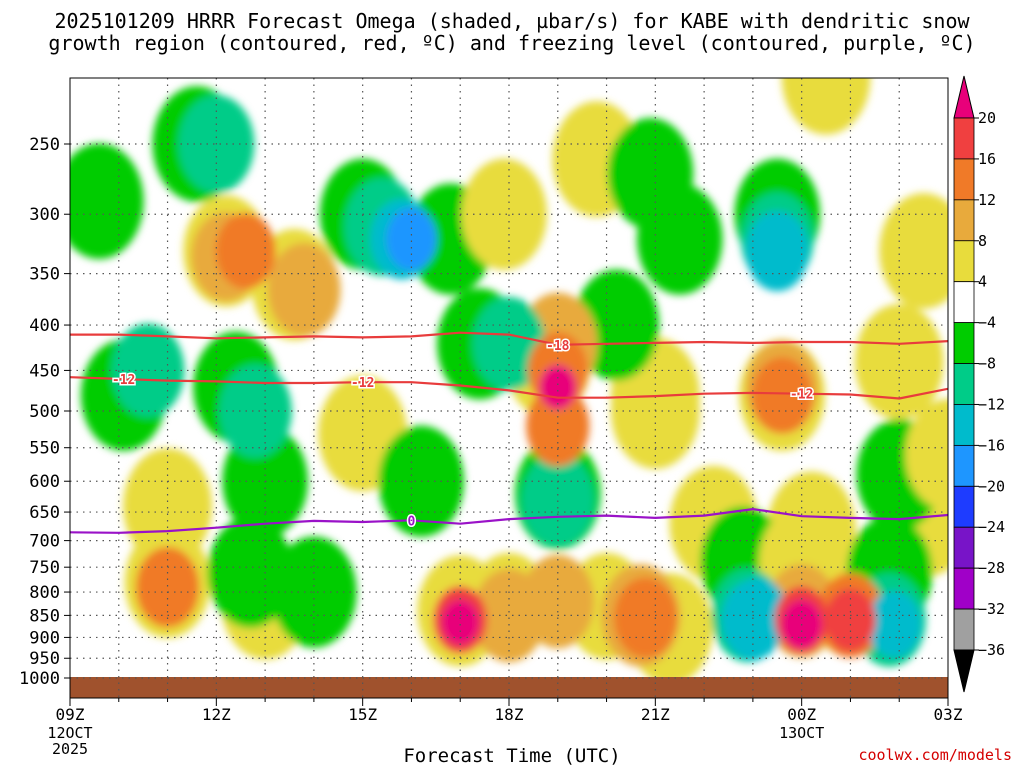 This screenshot has width=1024, height=768. Describe the element at coordinates (964, 97) in the screenshot. I see `colorbar-max-triangle` at that location.